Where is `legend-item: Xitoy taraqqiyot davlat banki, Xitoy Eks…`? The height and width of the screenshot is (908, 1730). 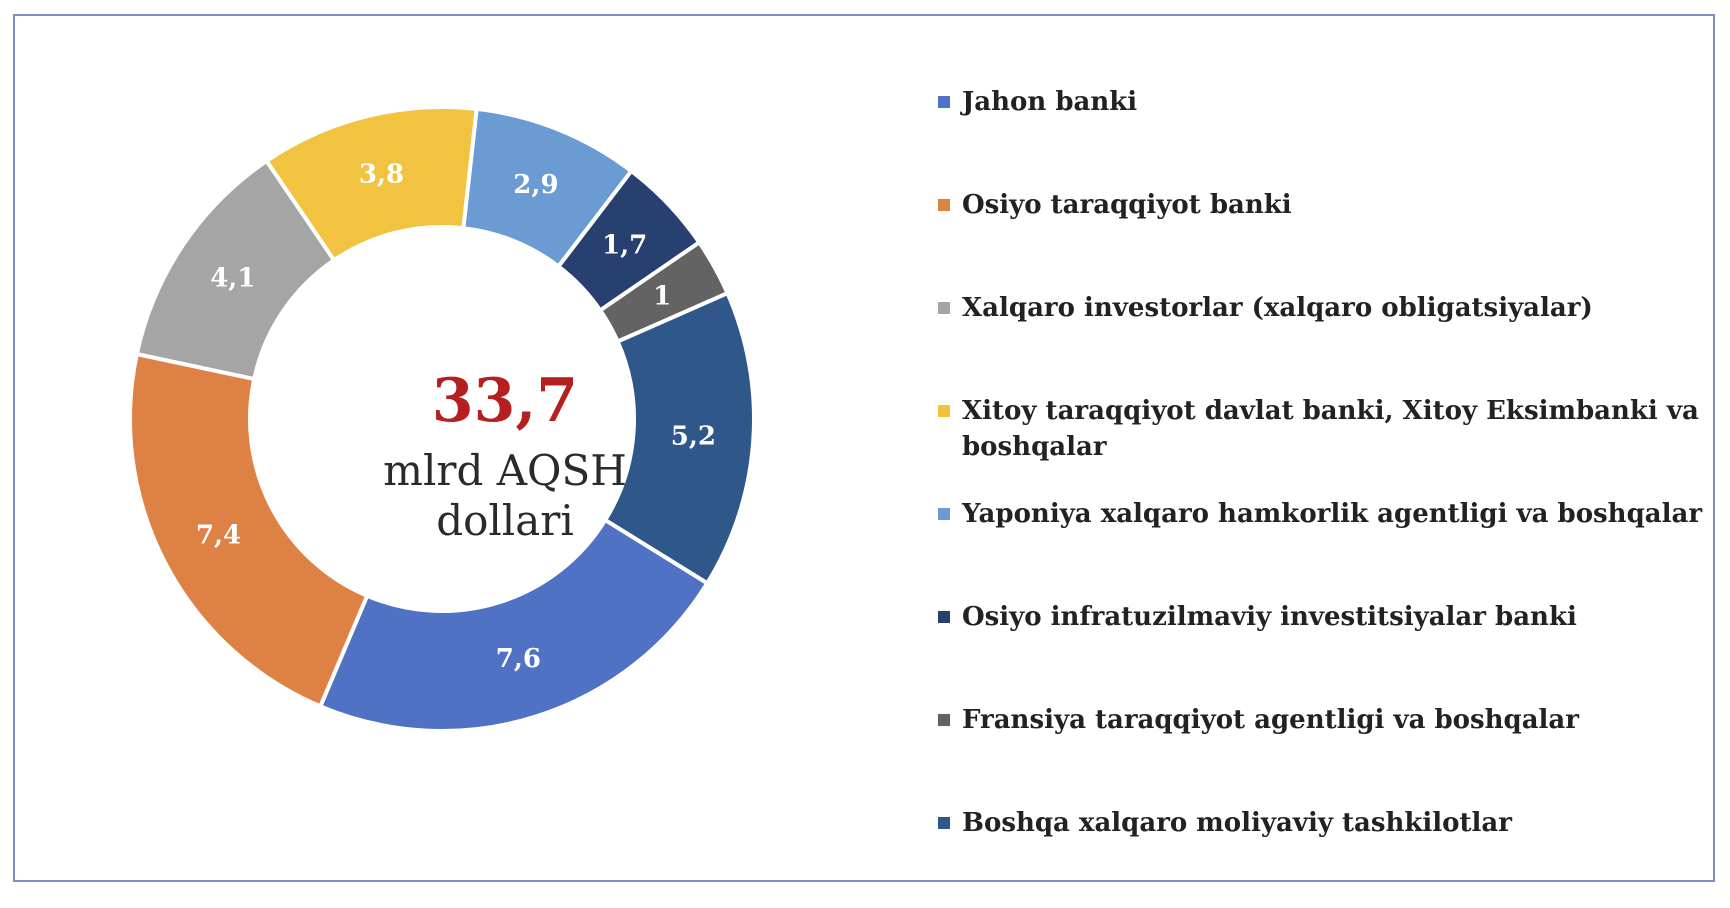
legend-item: Xitoy taraqqiyot davlat banki, Xitoy Eks… is located at coordinates (1325, 444).